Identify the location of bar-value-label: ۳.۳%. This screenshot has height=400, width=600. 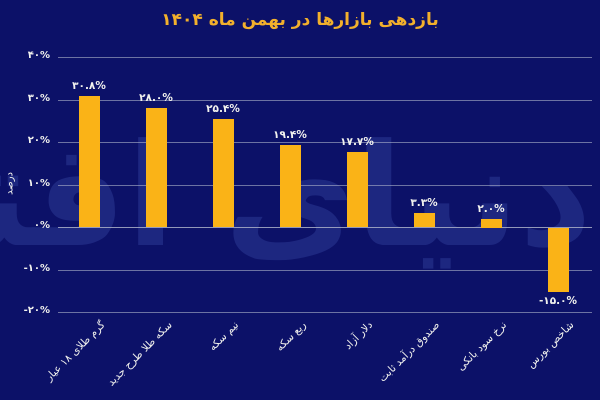
(424, 203).